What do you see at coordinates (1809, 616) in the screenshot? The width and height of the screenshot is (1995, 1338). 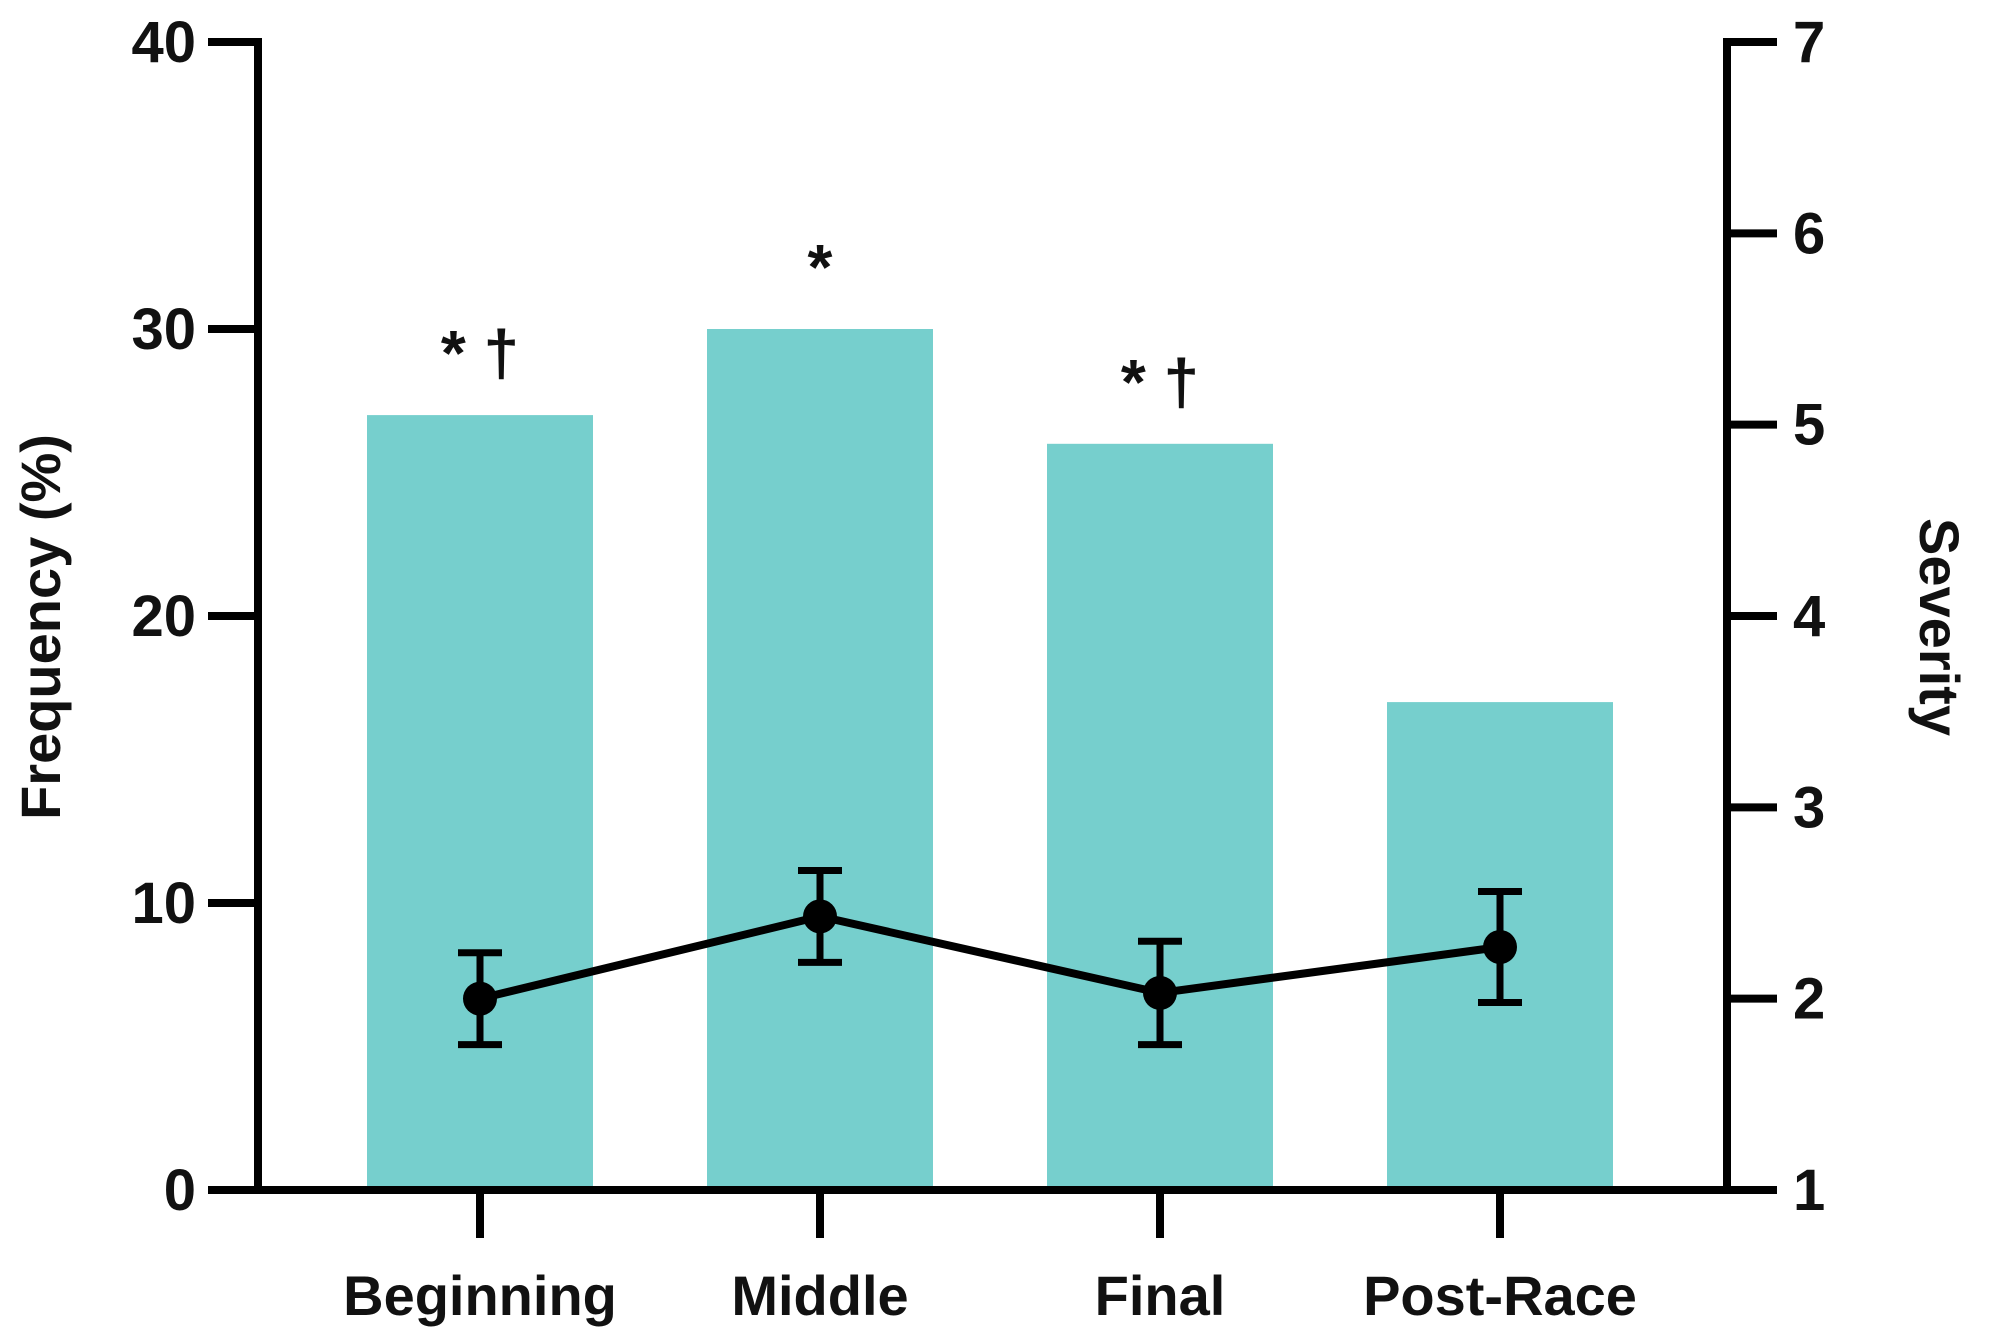 I see `y2-tick-label: 4` at bounding box center [1809, 616].